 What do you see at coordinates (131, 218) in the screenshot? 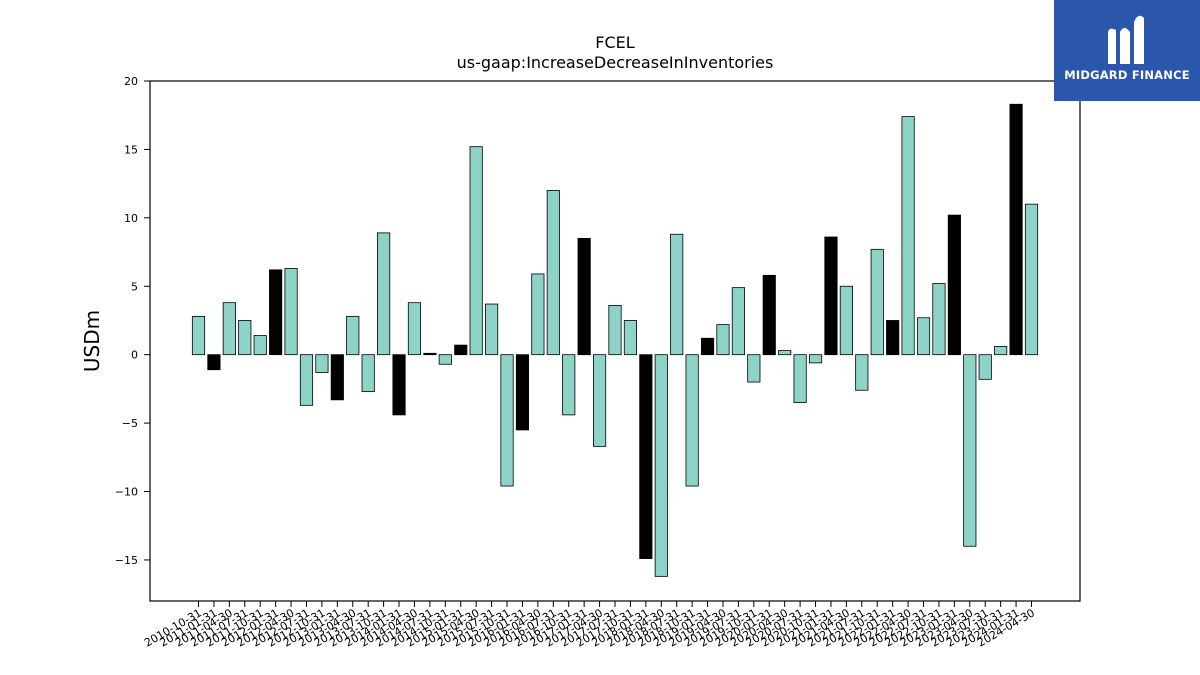
I see `y-tick-label: 10` at bounding box center [131, 218].